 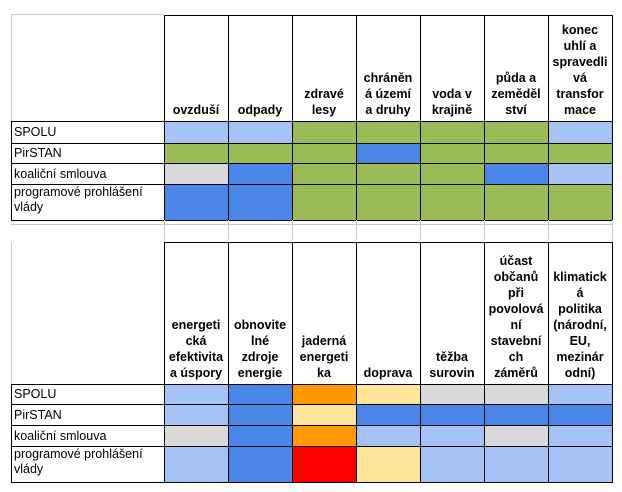 What do you see at coordinates (87, 173) in the screenshot?
I see `table1-row-label: koaliční smlouva` at bounding box center [87, 173].